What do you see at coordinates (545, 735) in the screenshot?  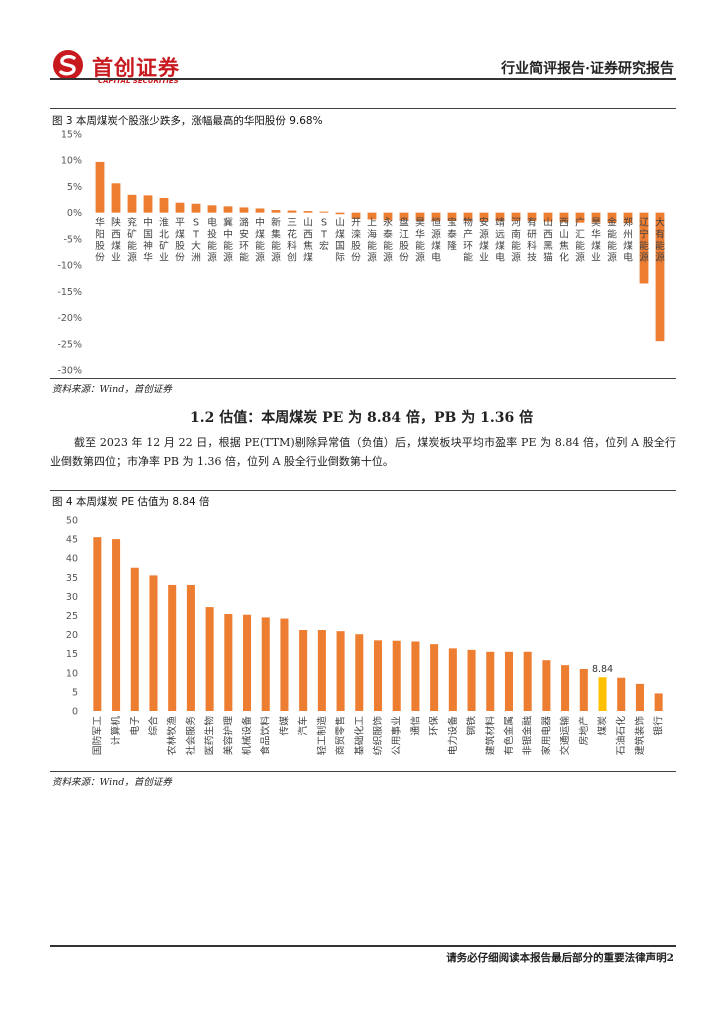 I see `x-tick-label: 家用电器` at bounding box center [545, 735].